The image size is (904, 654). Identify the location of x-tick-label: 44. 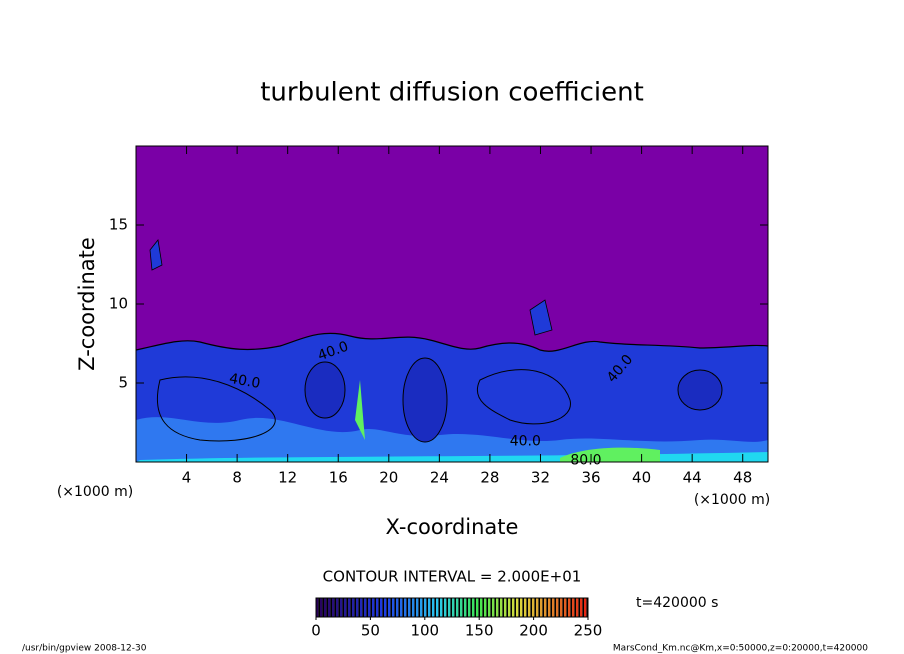
(692, 478).